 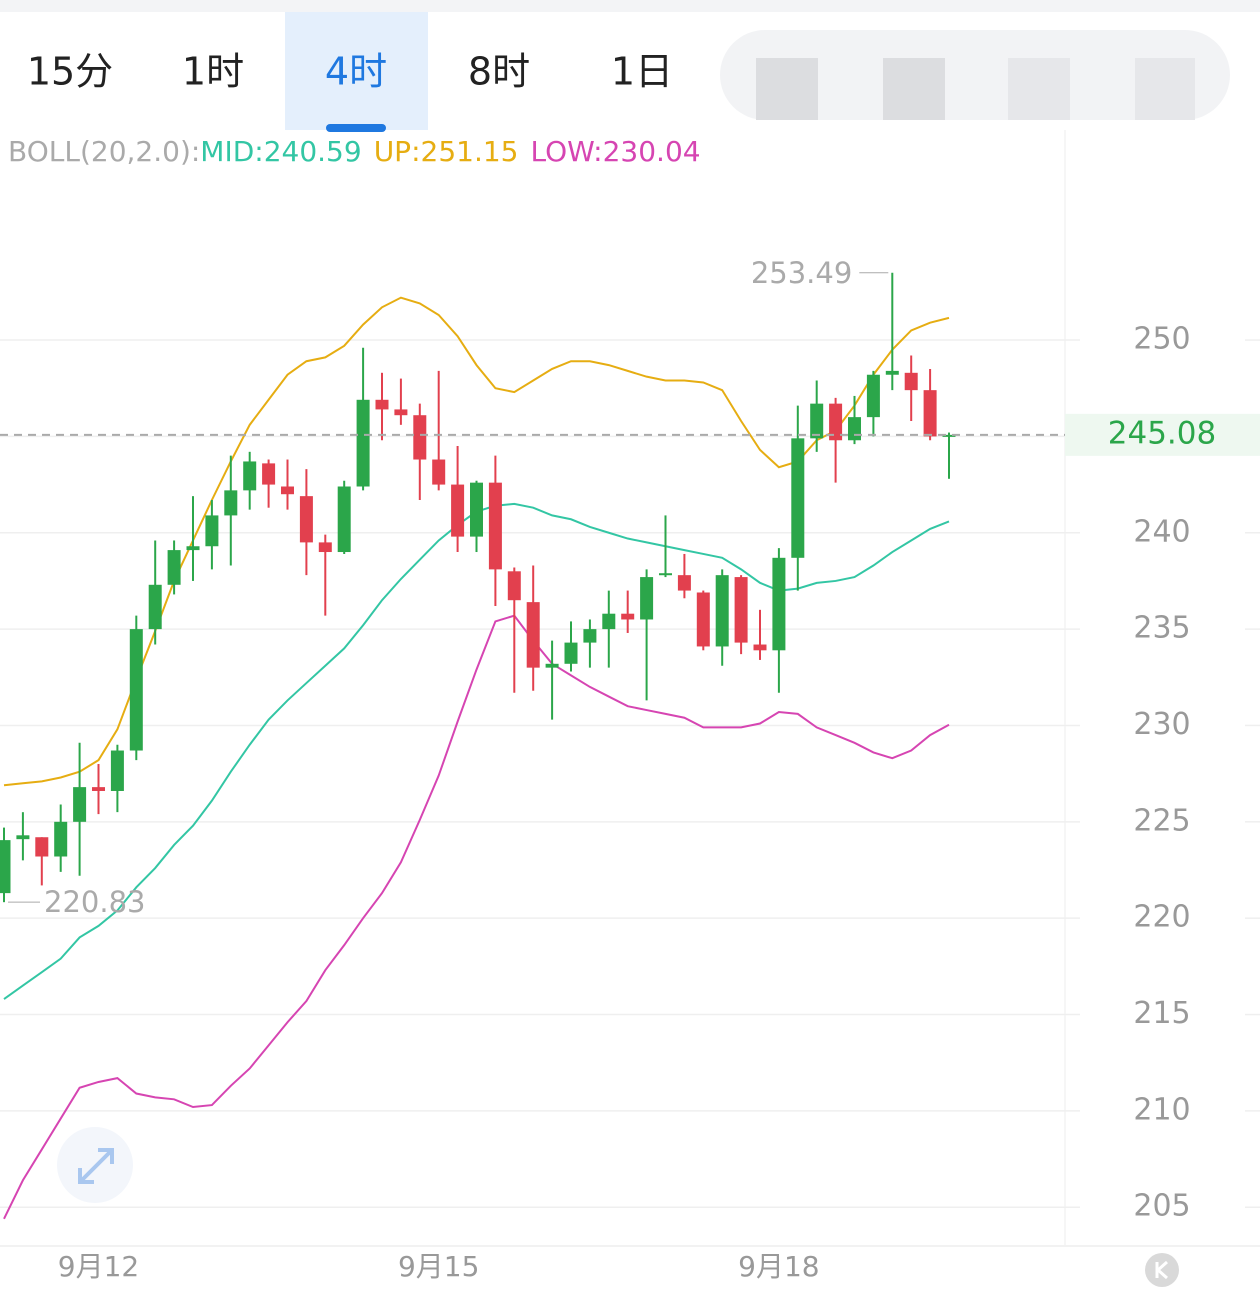 I want to click on k-button, so click(x=1162, y=1270).